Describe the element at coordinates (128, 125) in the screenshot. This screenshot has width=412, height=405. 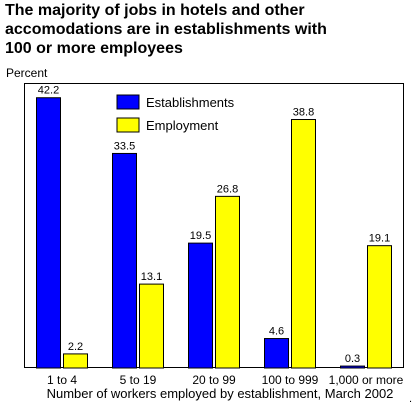
I see `legend-swatch-employment` at that location.